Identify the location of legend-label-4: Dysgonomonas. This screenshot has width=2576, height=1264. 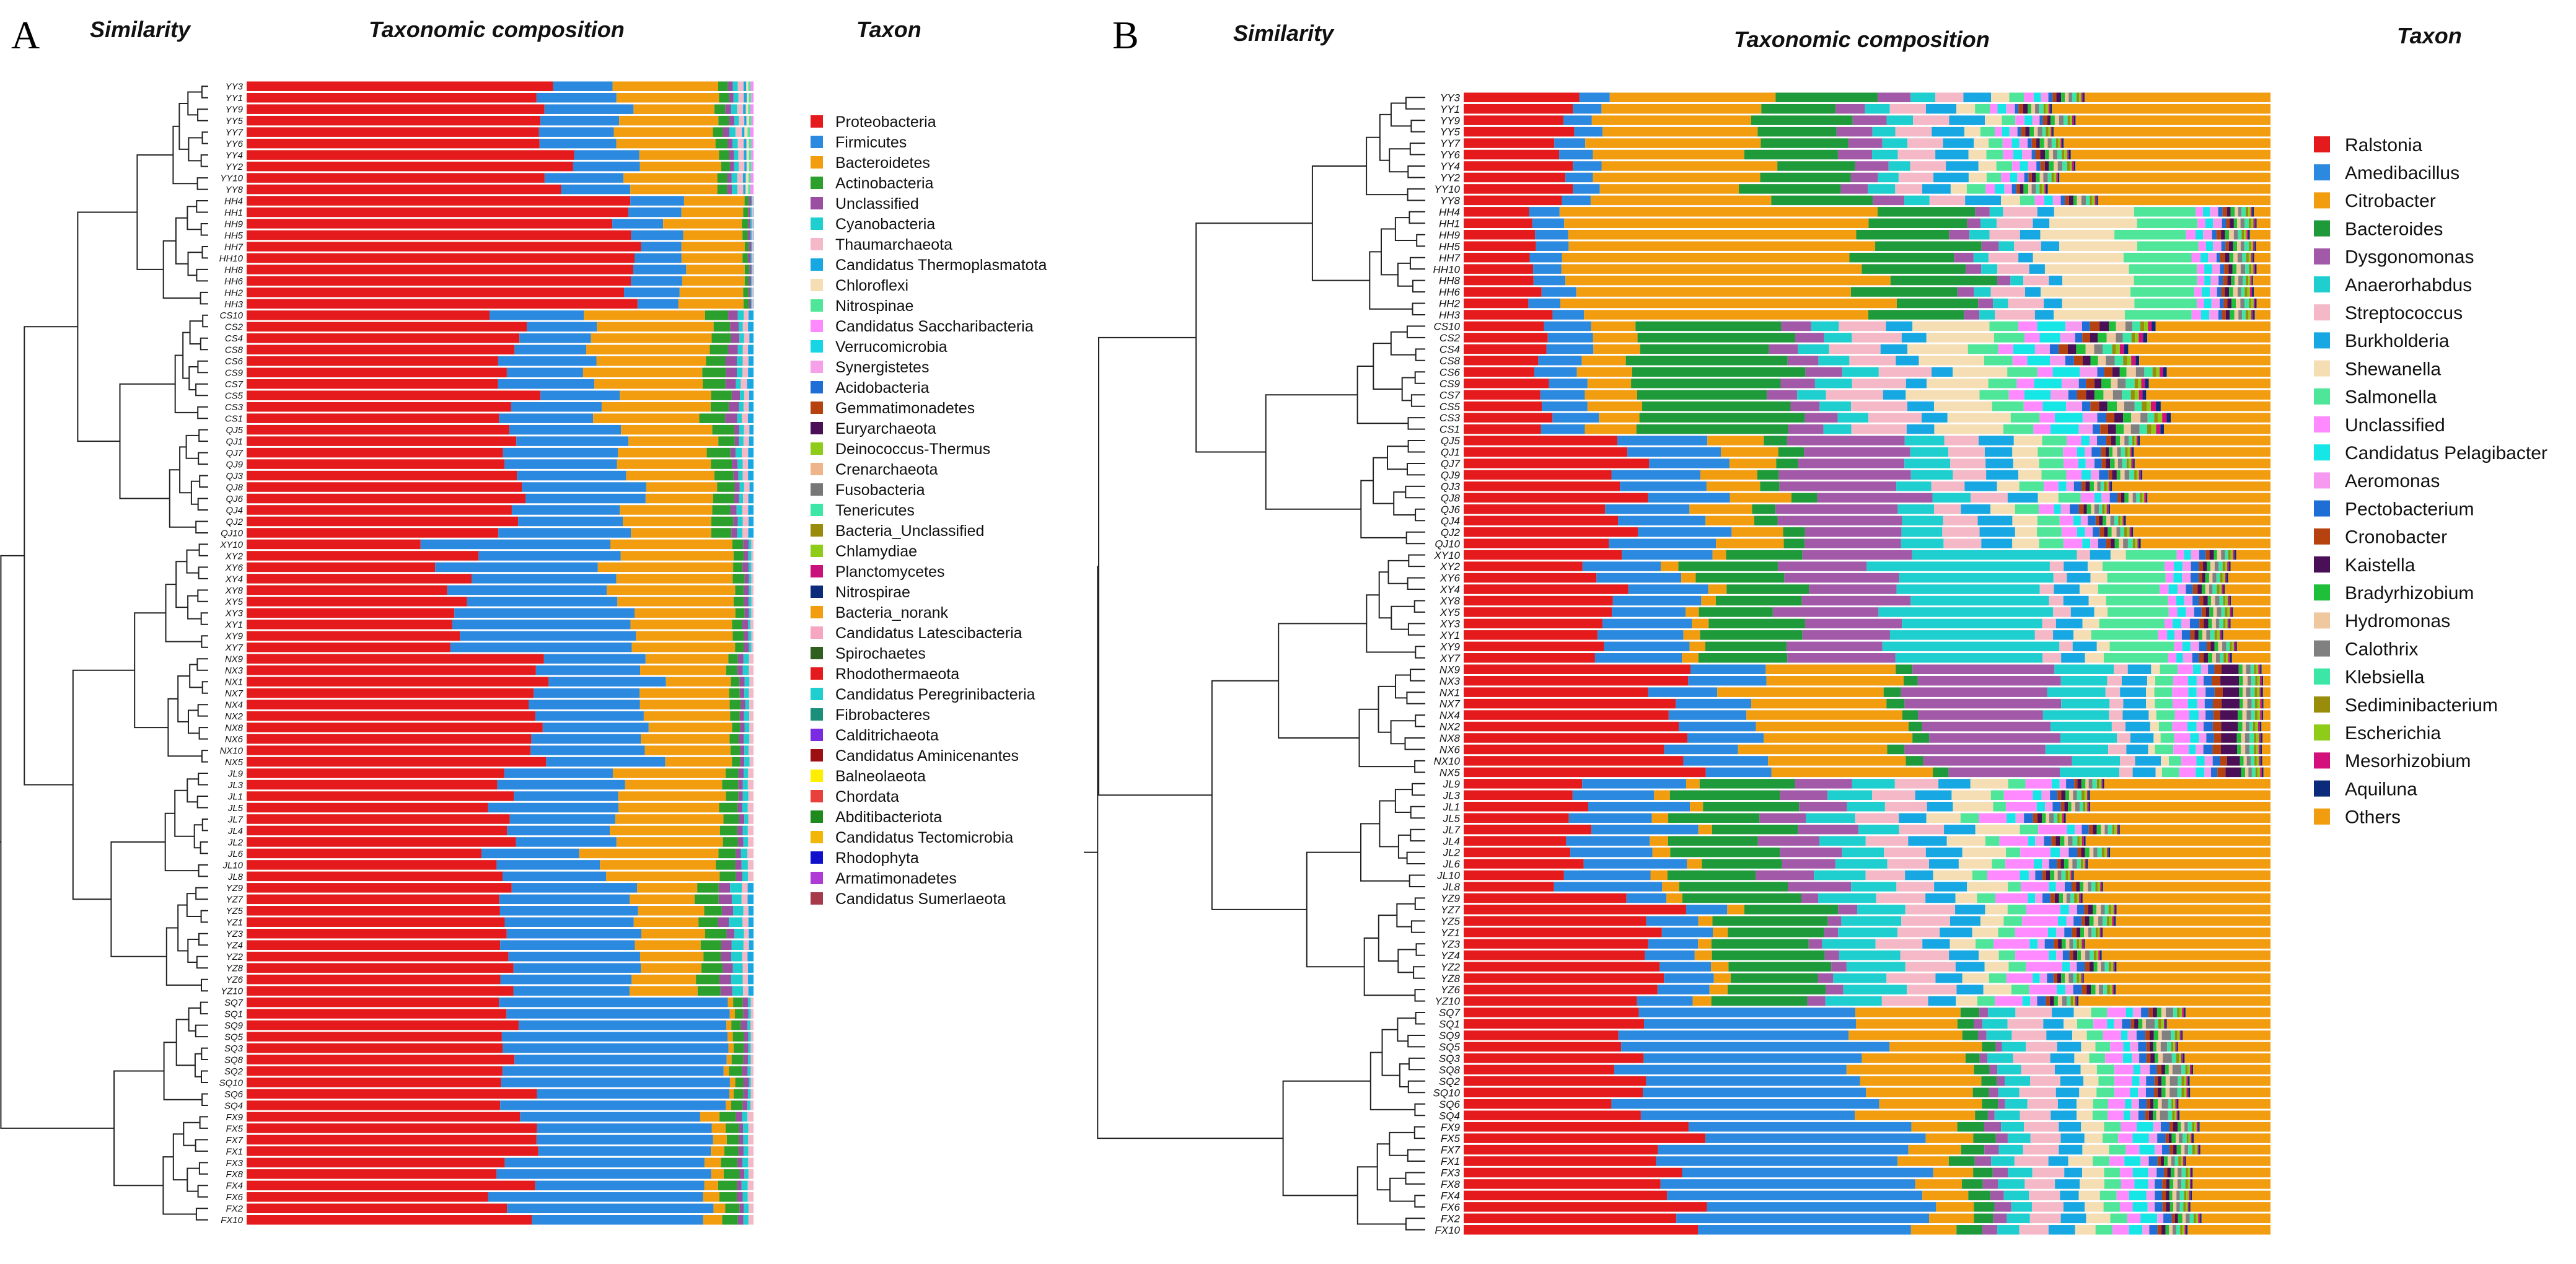
(2409, 257).